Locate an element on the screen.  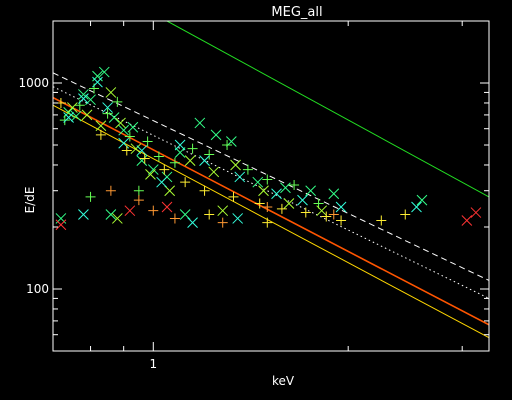
y-tick-label: 1000 is located at coordinates (33, 83).